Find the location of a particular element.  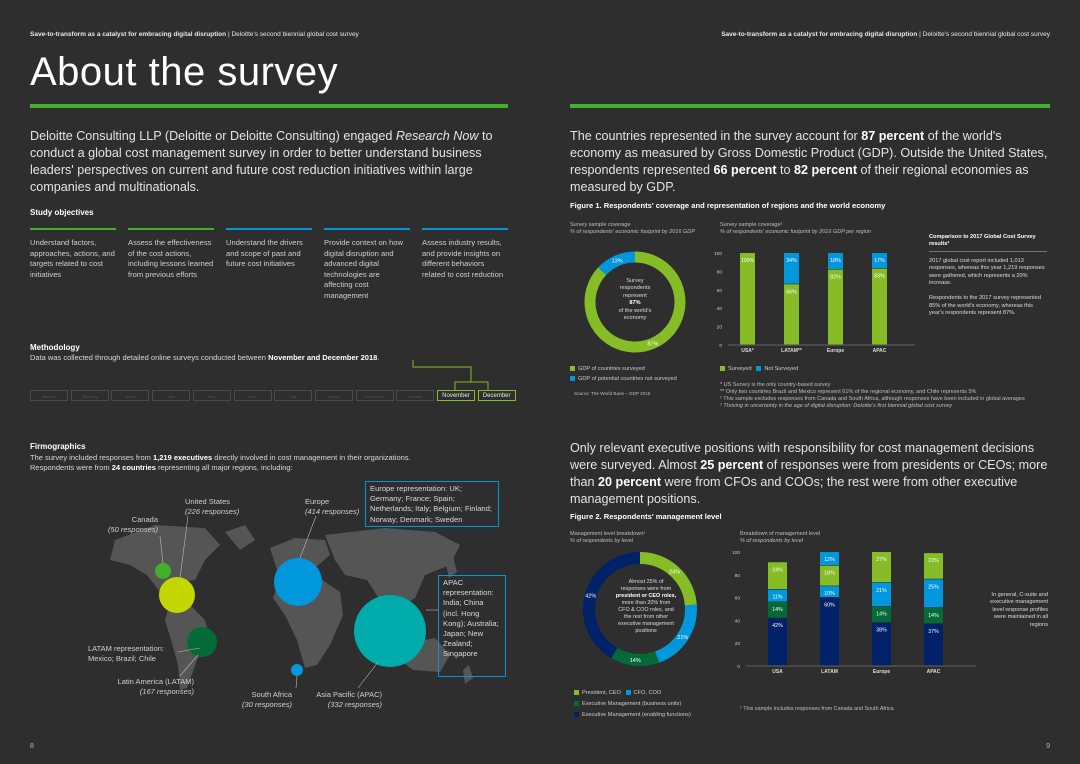

bar-value-label: 17% is located at coordinates (879, 261).